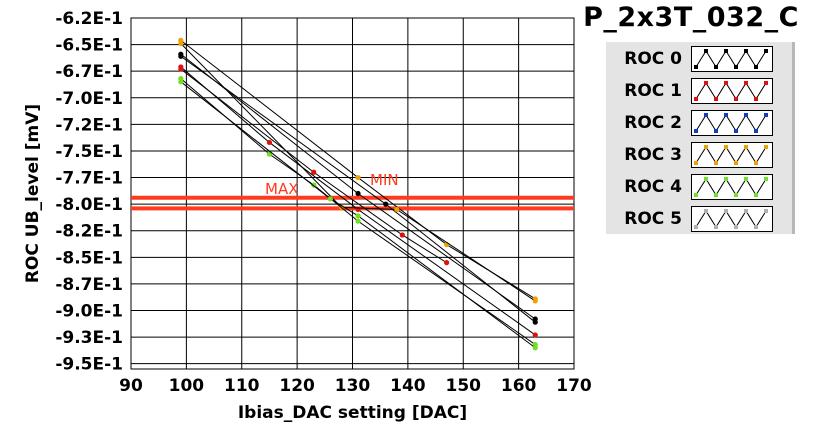 The height and width of the screenshot is (430, 824). Describe the element at coordinates (89, 46) in the screenshot. I see `y-tick-label: -6.5E-1` at that location.